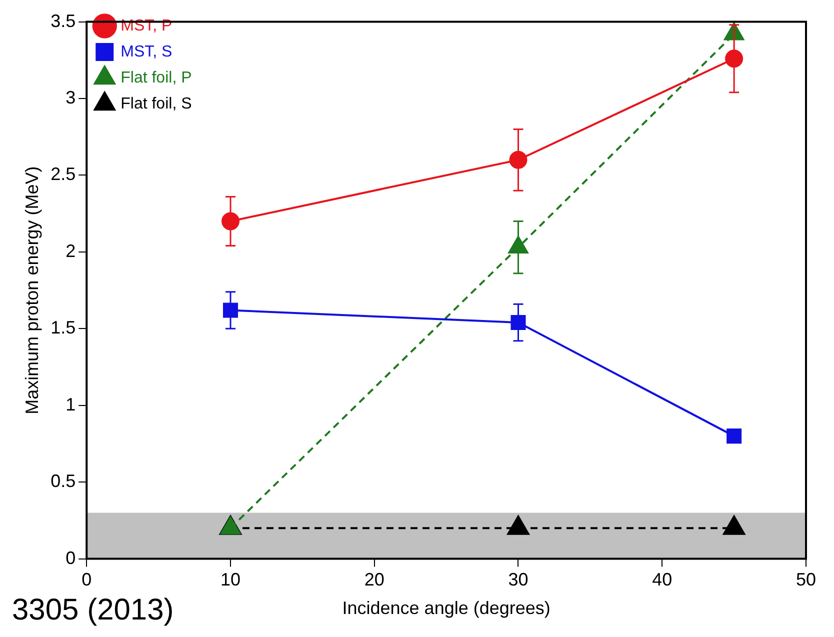  Describe the element at coordinates (230, 580) in the screenshot. I see `x-tick-label: 10` at that location.